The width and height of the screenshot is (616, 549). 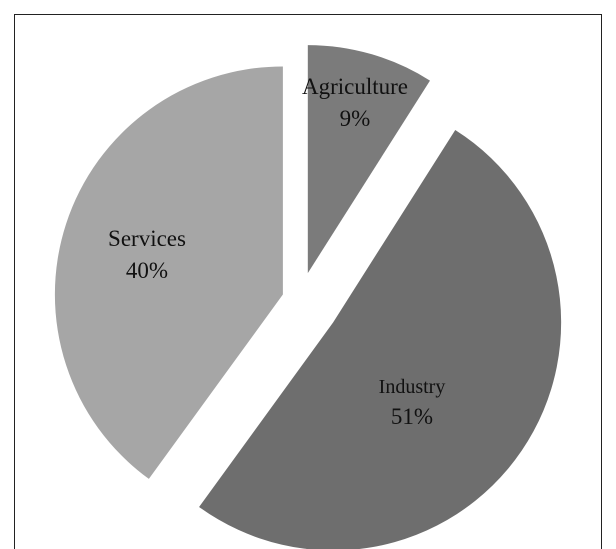 What do you see at coordinates (147, 238) in the screenshot?
I see `services-name-label: Services` at bounding box center [147, 238].